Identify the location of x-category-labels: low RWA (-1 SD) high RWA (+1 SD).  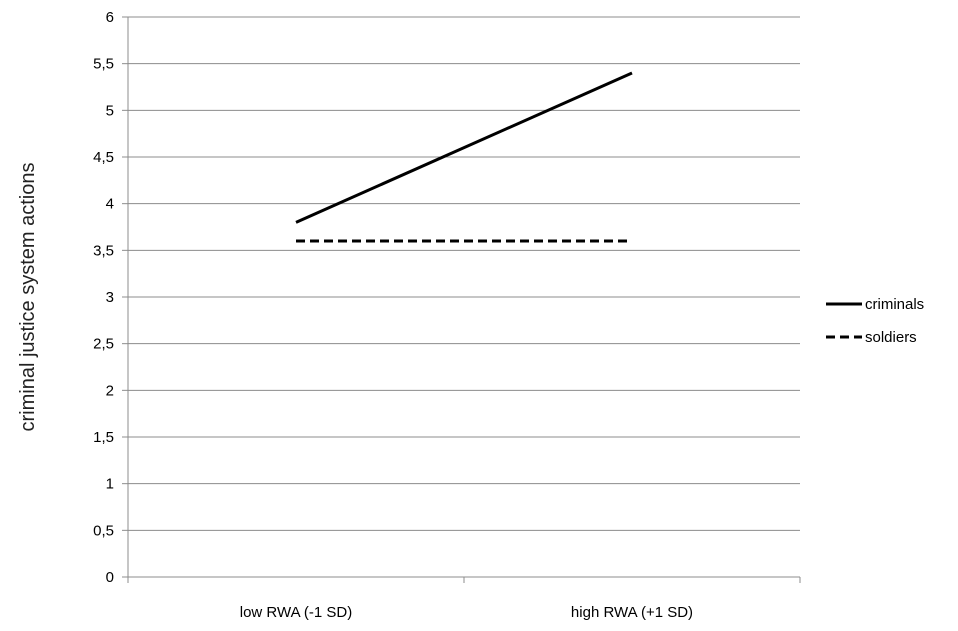
(466, 612).